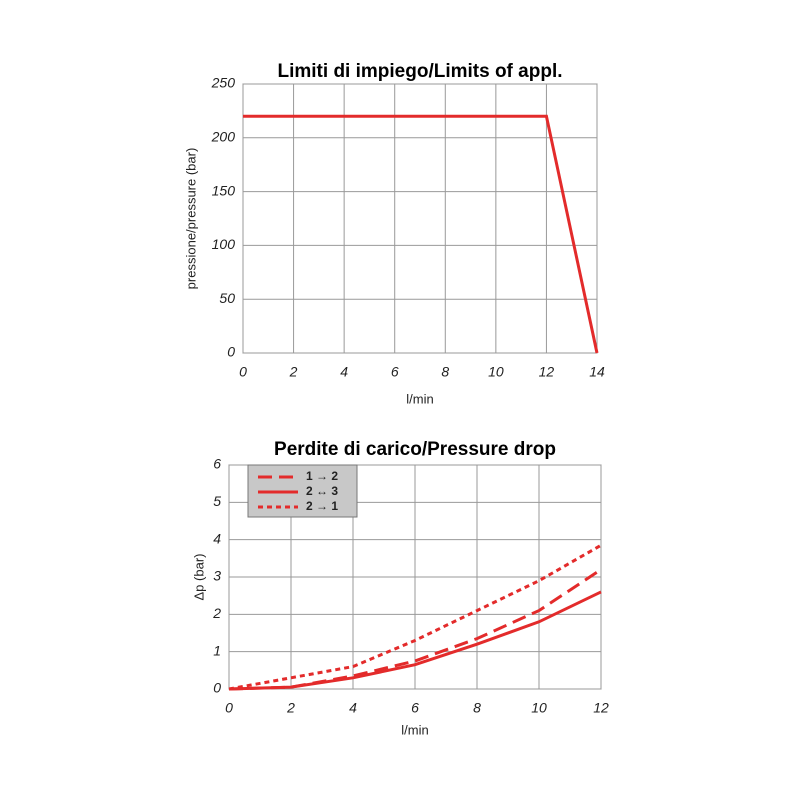 This screenshot has width=800, height=805. Describe the element at coordinates (420, 71) in the screenshot. I see `chart-title: Limiti di impiego/Limits of appl.` at that location.